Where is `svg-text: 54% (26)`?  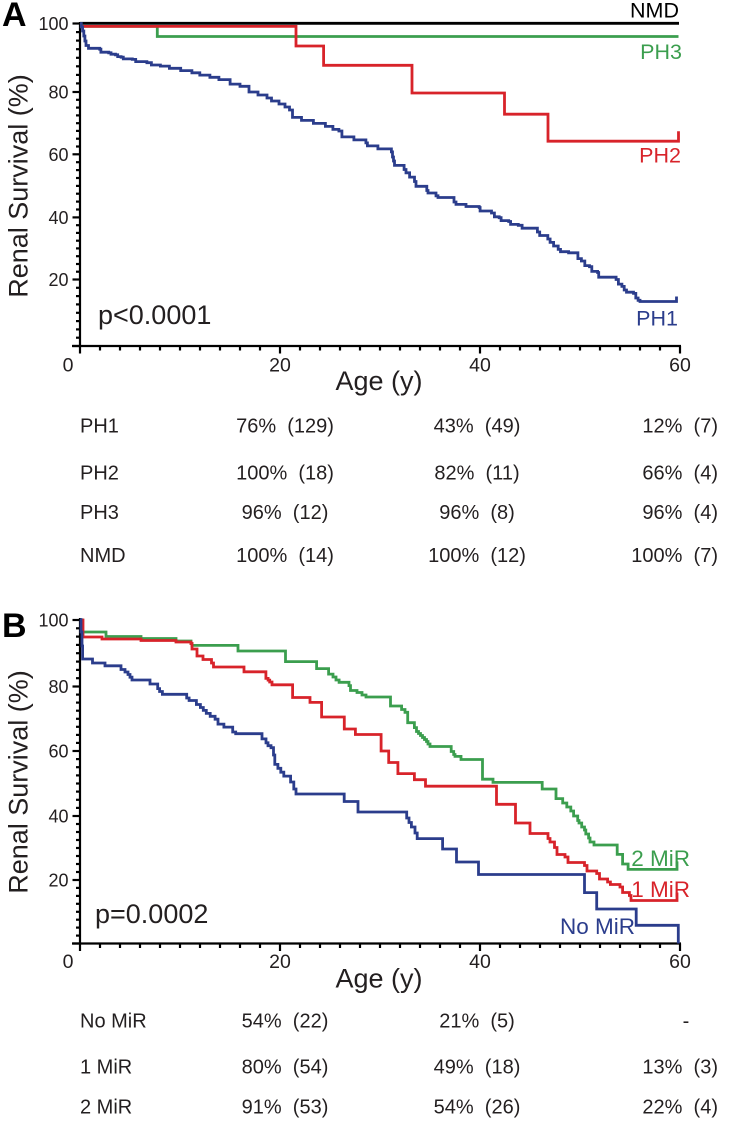 svg-text: 54% (26) is located at coordinates (477, 1108).